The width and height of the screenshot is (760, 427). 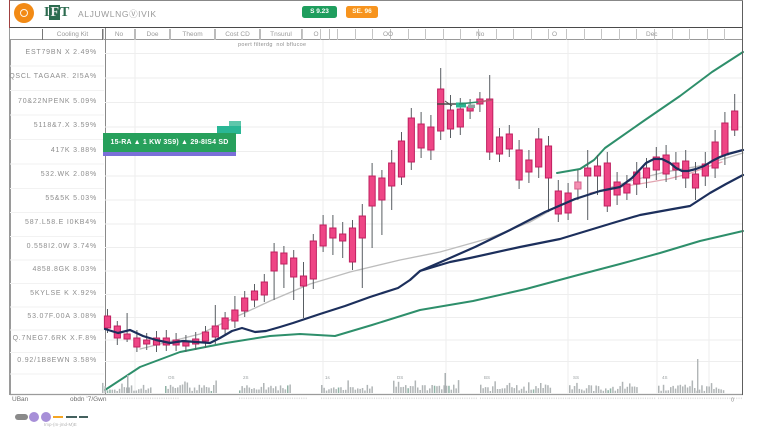 What do you see at coordinates (487, 377) in the screenshot?
I see `svg-text: BS` at bounding box center [487, 377].